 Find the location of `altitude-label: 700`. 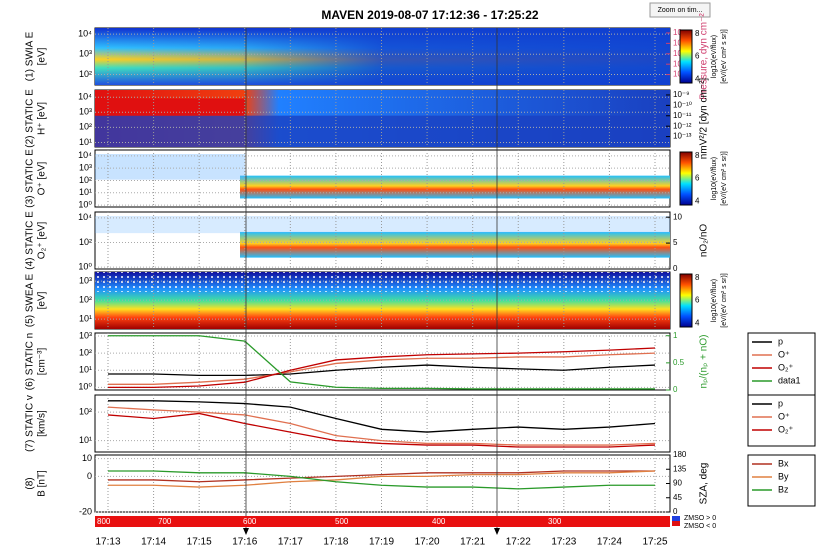

altitude-label: 700 is located at coordinates (165, 521).